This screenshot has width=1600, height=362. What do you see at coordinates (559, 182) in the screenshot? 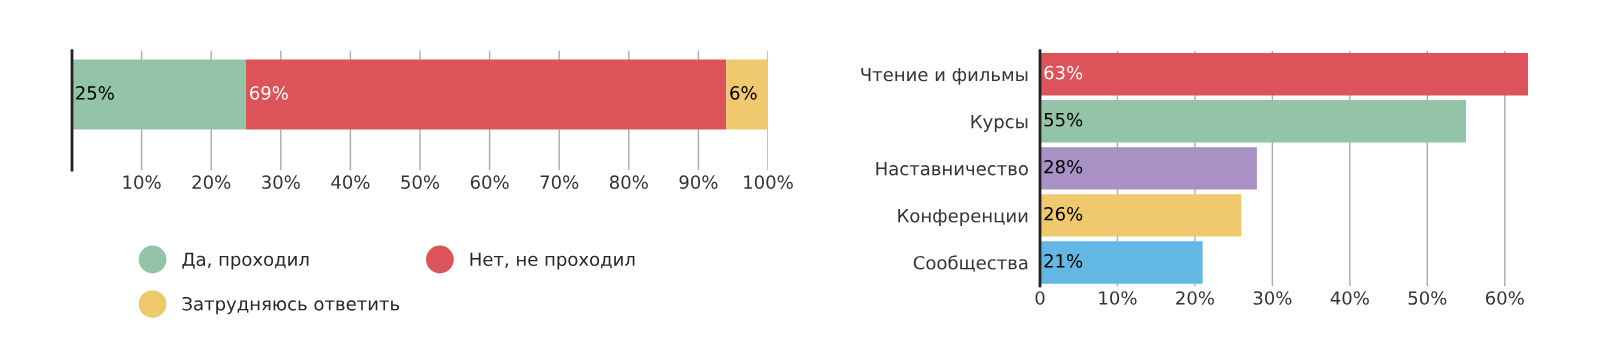
I see `x-tick-label: 70%` at bounding box center [559, 182].